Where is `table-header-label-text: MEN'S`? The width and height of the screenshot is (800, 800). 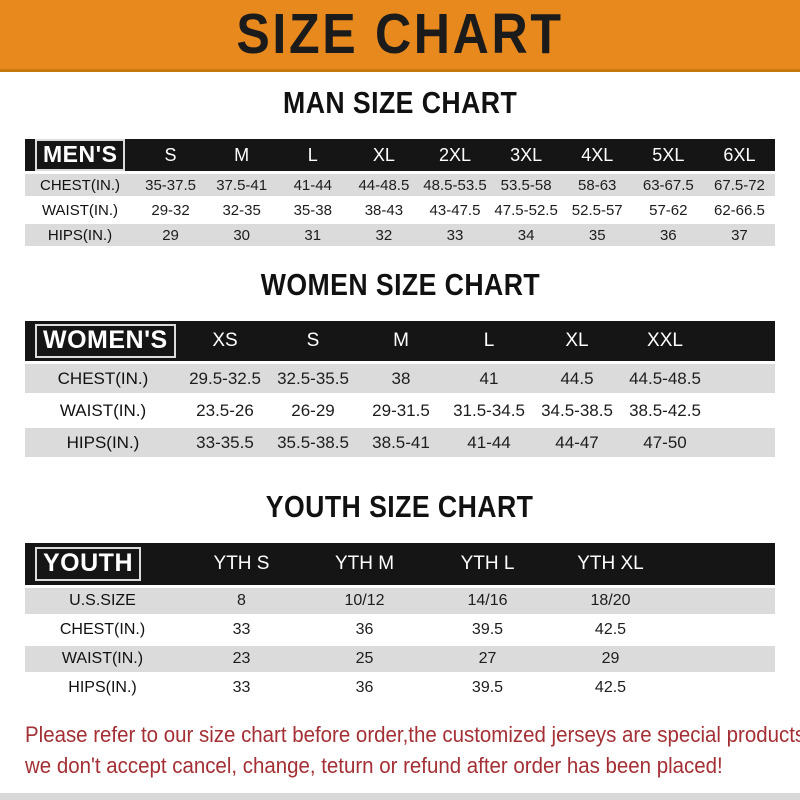
table-header-label-text: MEN'S is located at coordinates (80, 155).